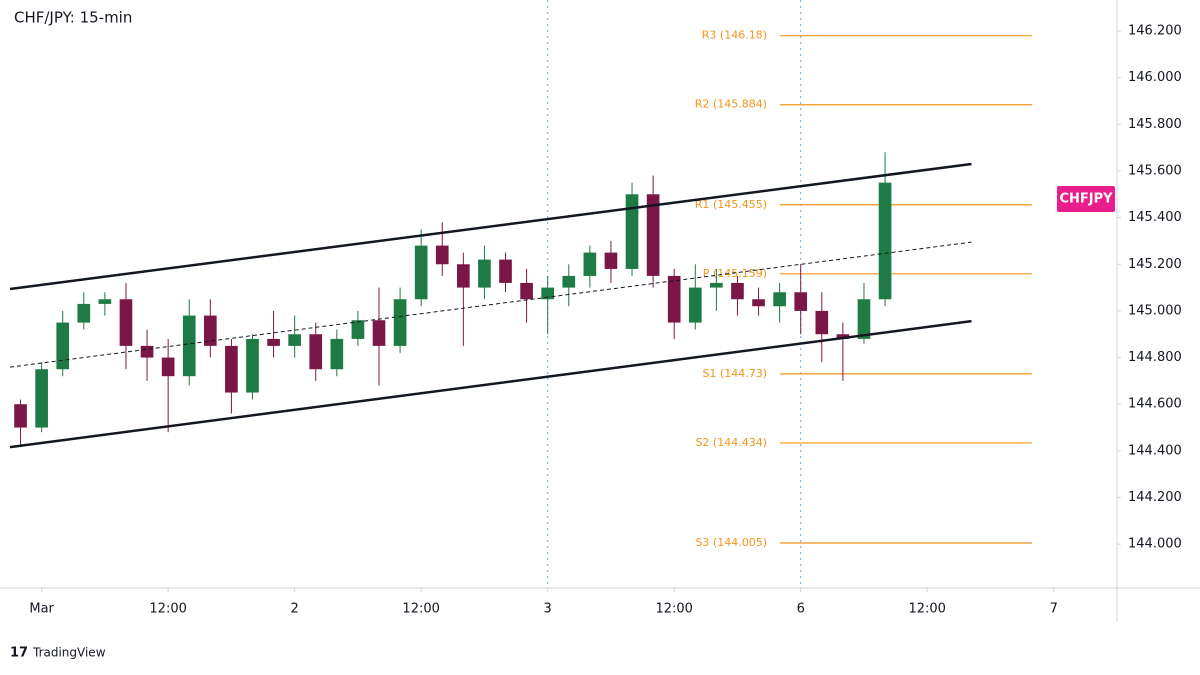 The height and width of the screenshot is (675, 1200). What do you see at coordinates (1155, 264) in the screenshot?
I see `y-tick-label: 145.200` at bounding box center [1155, 264].